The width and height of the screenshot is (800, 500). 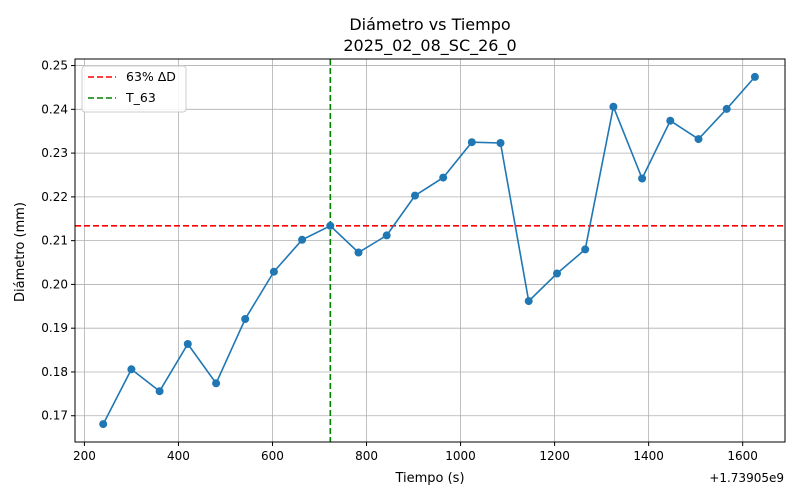 I want to click on chart-subtitle: 2025_02_08_SC_26_0, so click(x=429, y=46).